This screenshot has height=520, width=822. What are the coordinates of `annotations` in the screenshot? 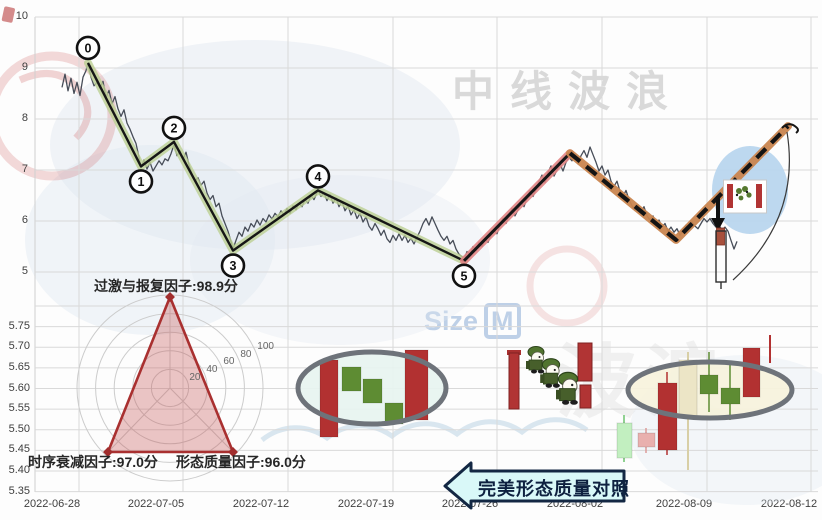 It's located at (755, 206).